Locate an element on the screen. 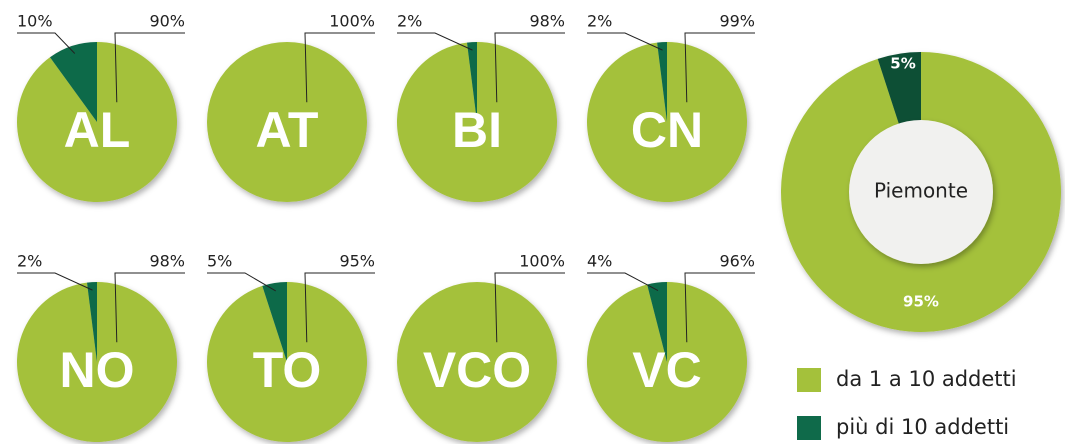  donut-hole is located at coordinates (921, 192).